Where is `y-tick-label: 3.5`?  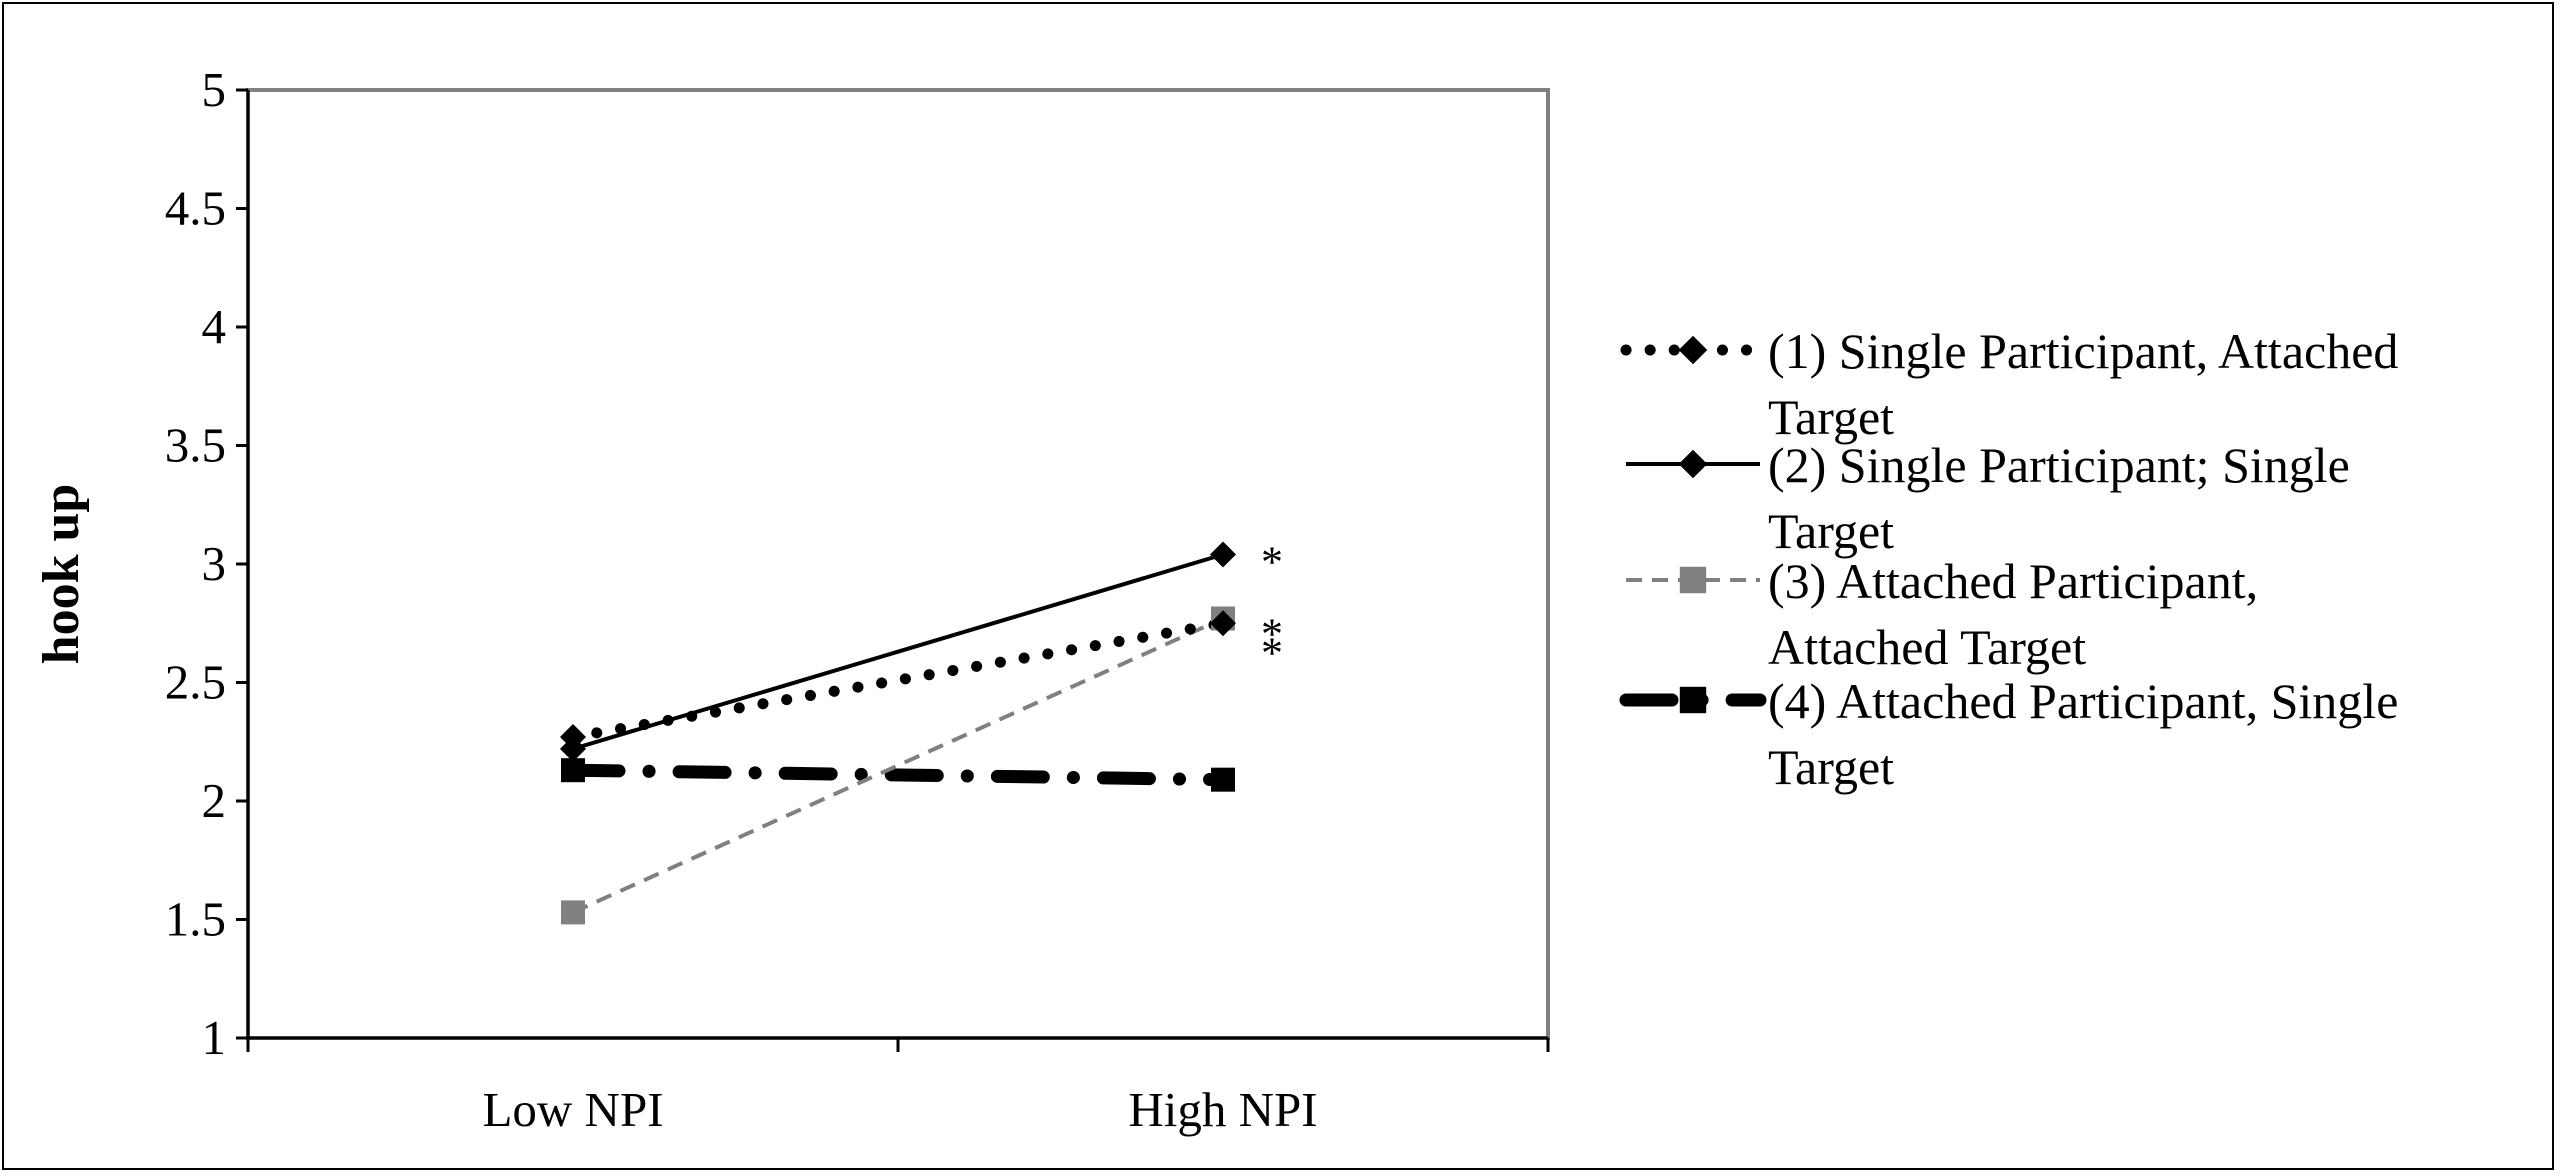 y-tick-label: 3.5 is located at coordinates (195, 445).